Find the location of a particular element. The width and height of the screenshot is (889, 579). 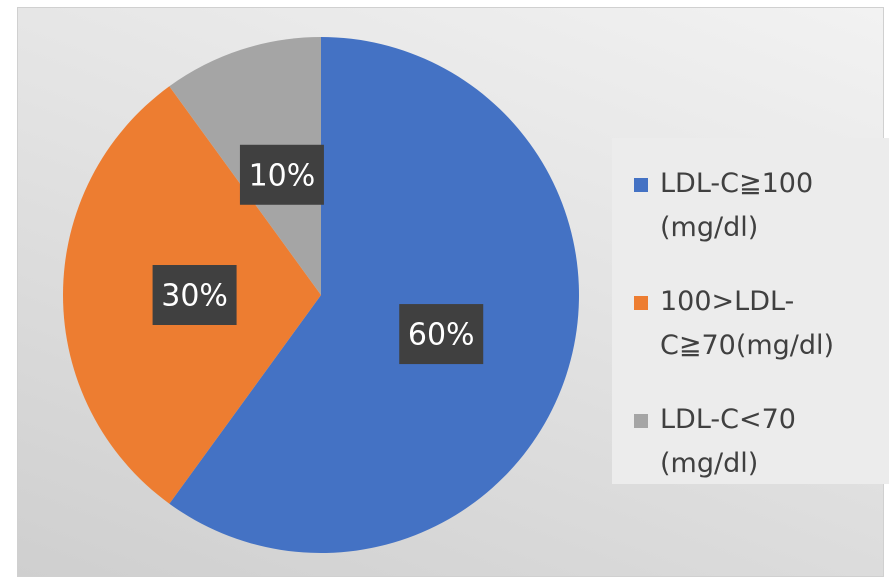

legend-entry: LDL-C<70 (mg/dl) is located at coordinates (761, 442).